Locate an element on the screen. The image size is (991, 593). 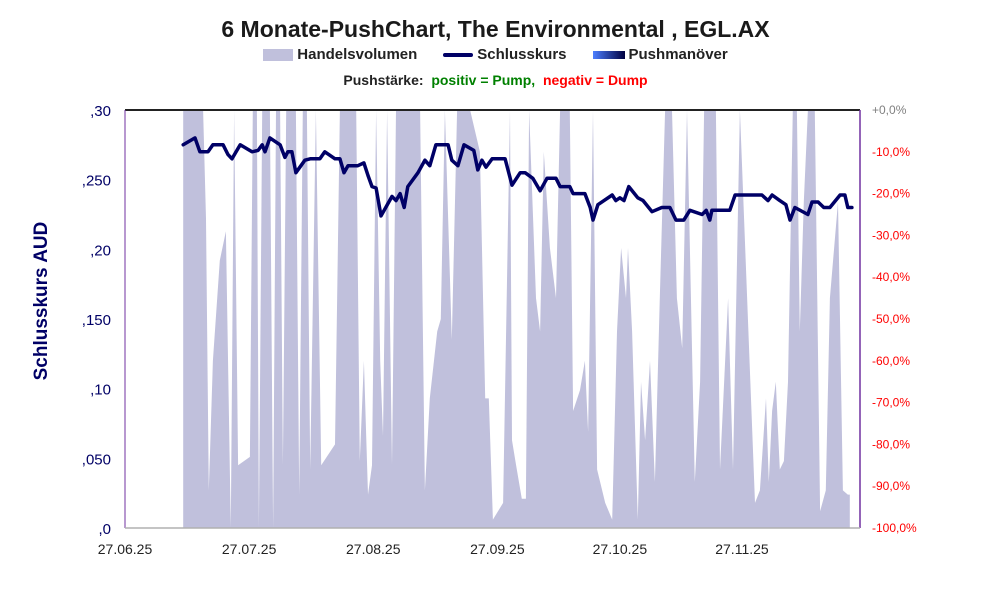
legend-item-push: Pushmanöver is located at coordinates (660, 54).